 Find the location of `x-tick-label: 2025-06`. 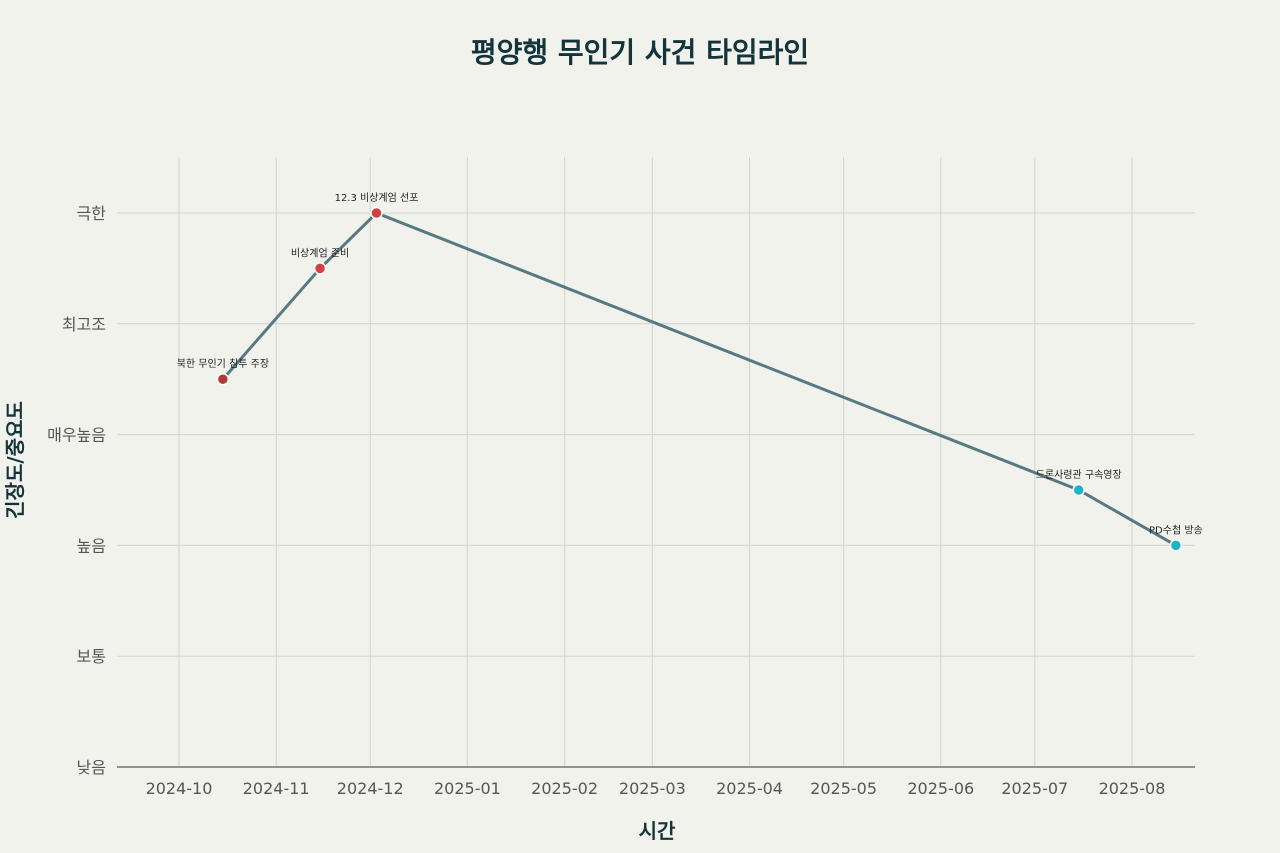

x-tick-label: 2025-06 is located at coordinates (940, 788).